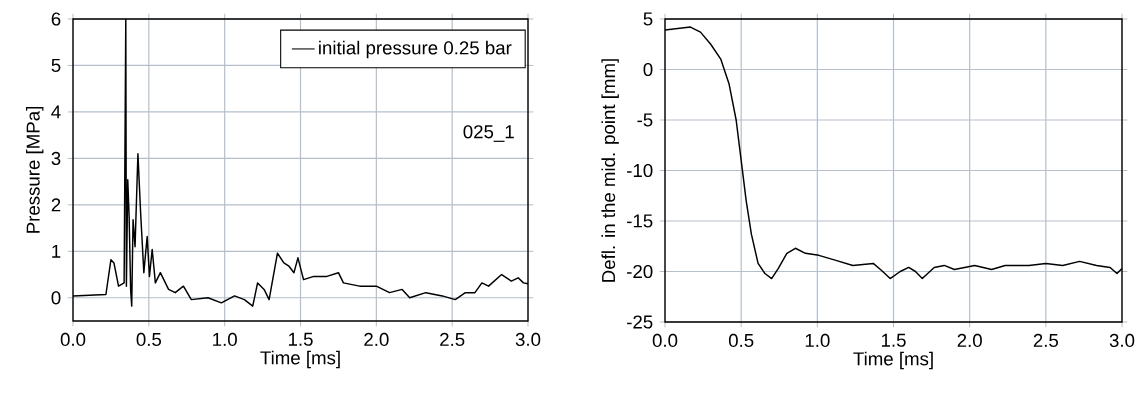 The width and height of the screenshot is (1141, 401). Describe the element at coordinates (56, 251) in the screenshot. I see `y-tick-label: 1` at that location.